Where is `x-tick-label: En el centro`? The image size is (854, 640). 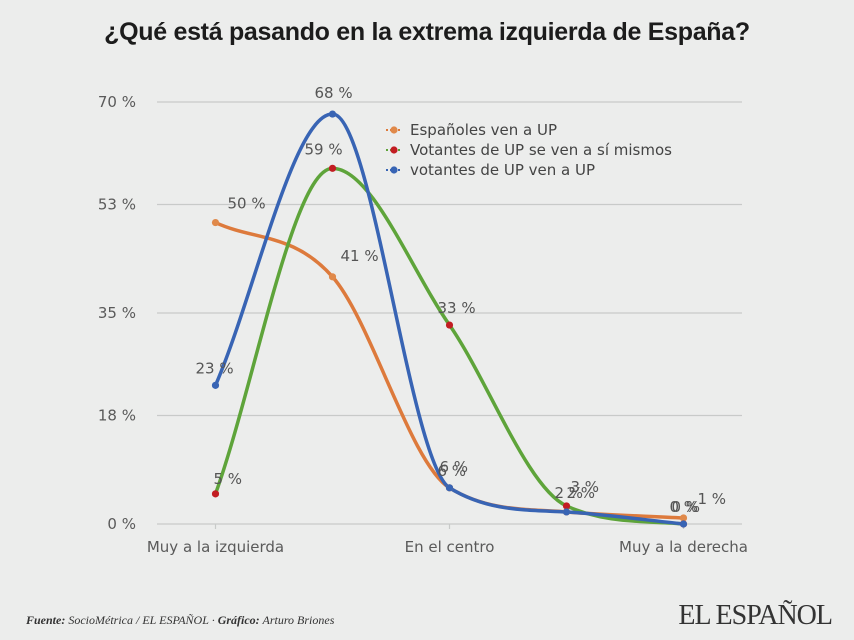
x-tick-label: En el centro is located at coordinates (450, 547).